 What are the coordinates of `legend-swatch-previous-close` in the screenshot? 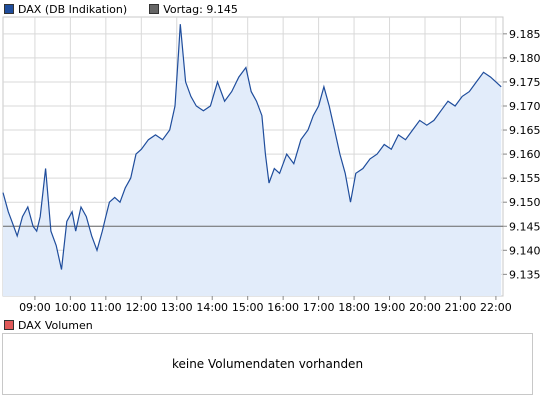 It's located at (154, 9).